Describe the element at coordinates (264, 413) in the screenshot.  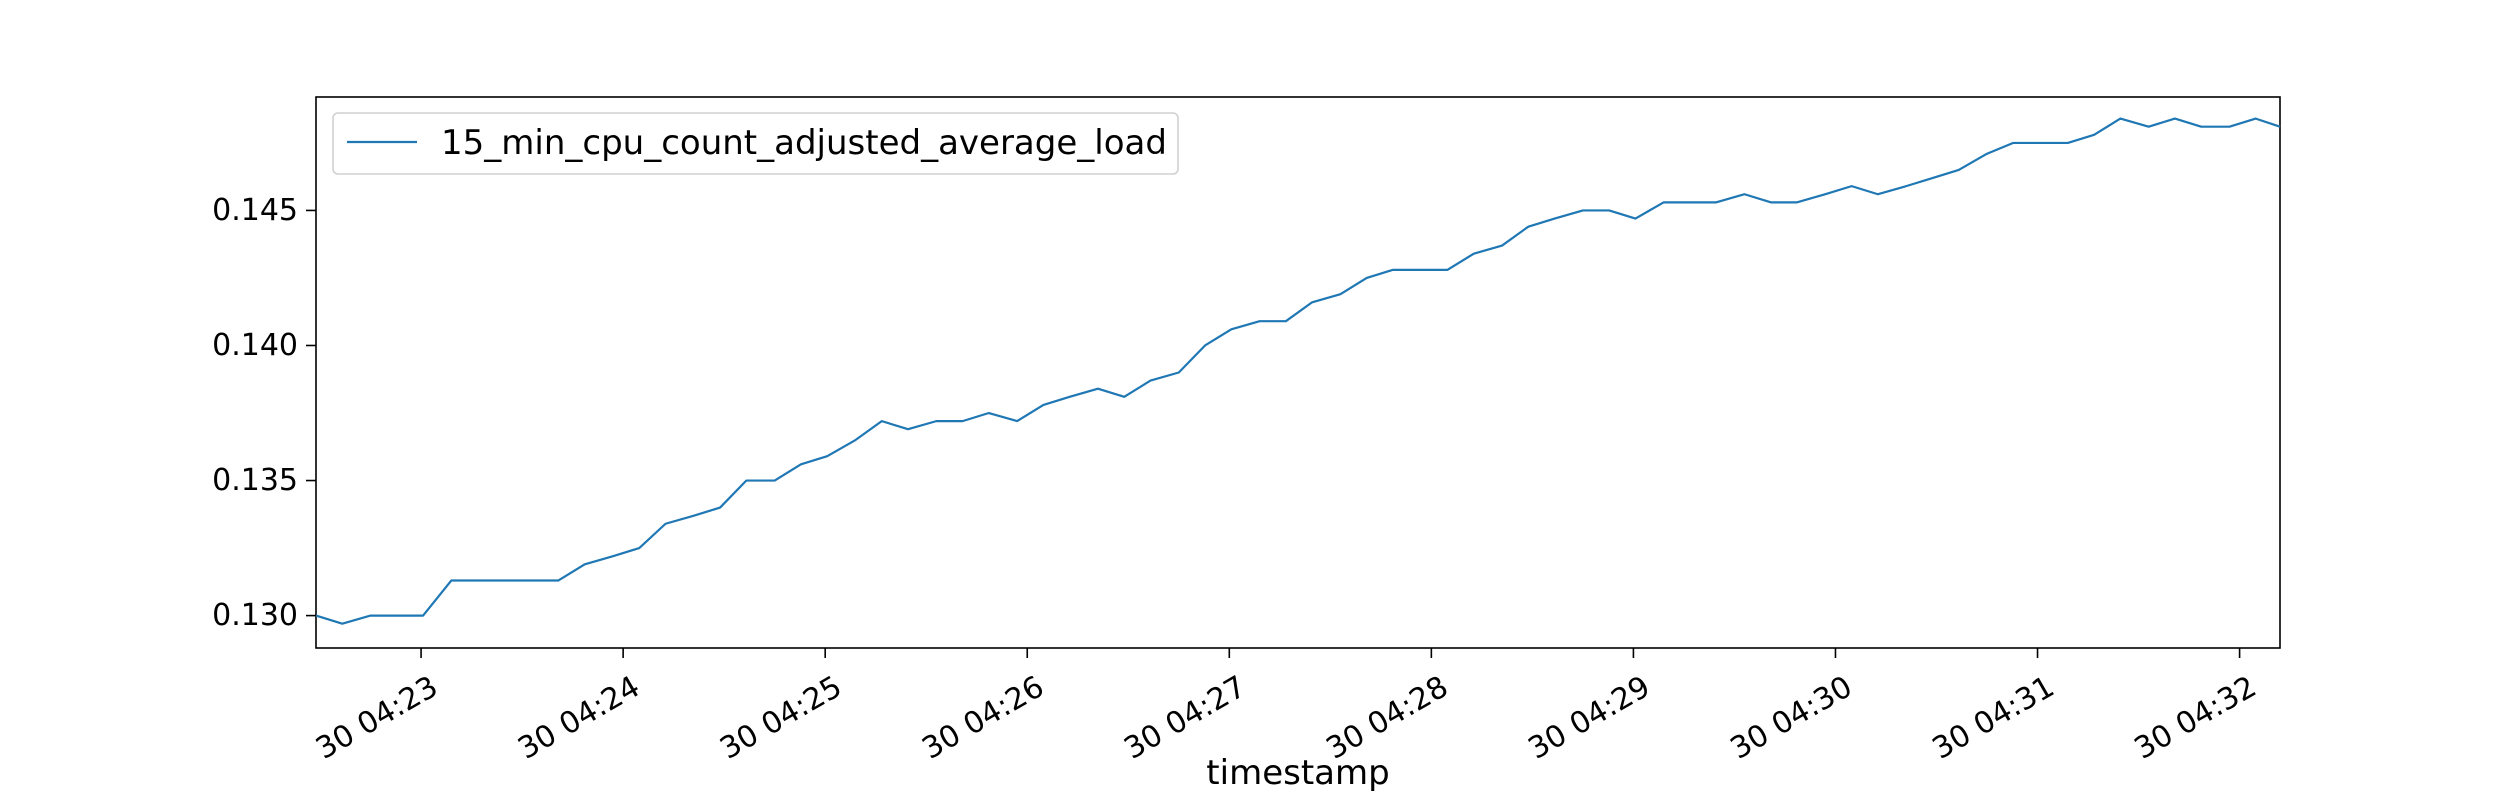
I see `y-axis: 0.130 0.135 0.140 0.145` at that location.